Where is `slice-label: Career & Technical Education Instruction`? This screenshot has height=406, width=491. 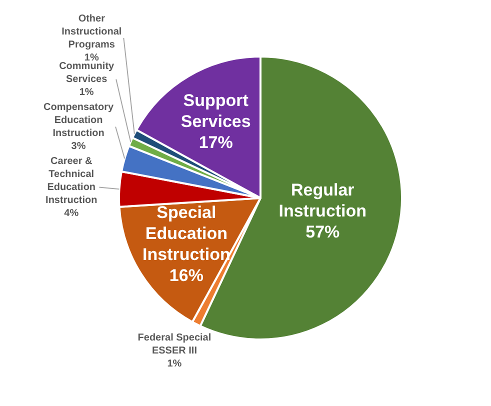 slice-label: Career & Technical Education Instruction is located at coordinates (72, 181).